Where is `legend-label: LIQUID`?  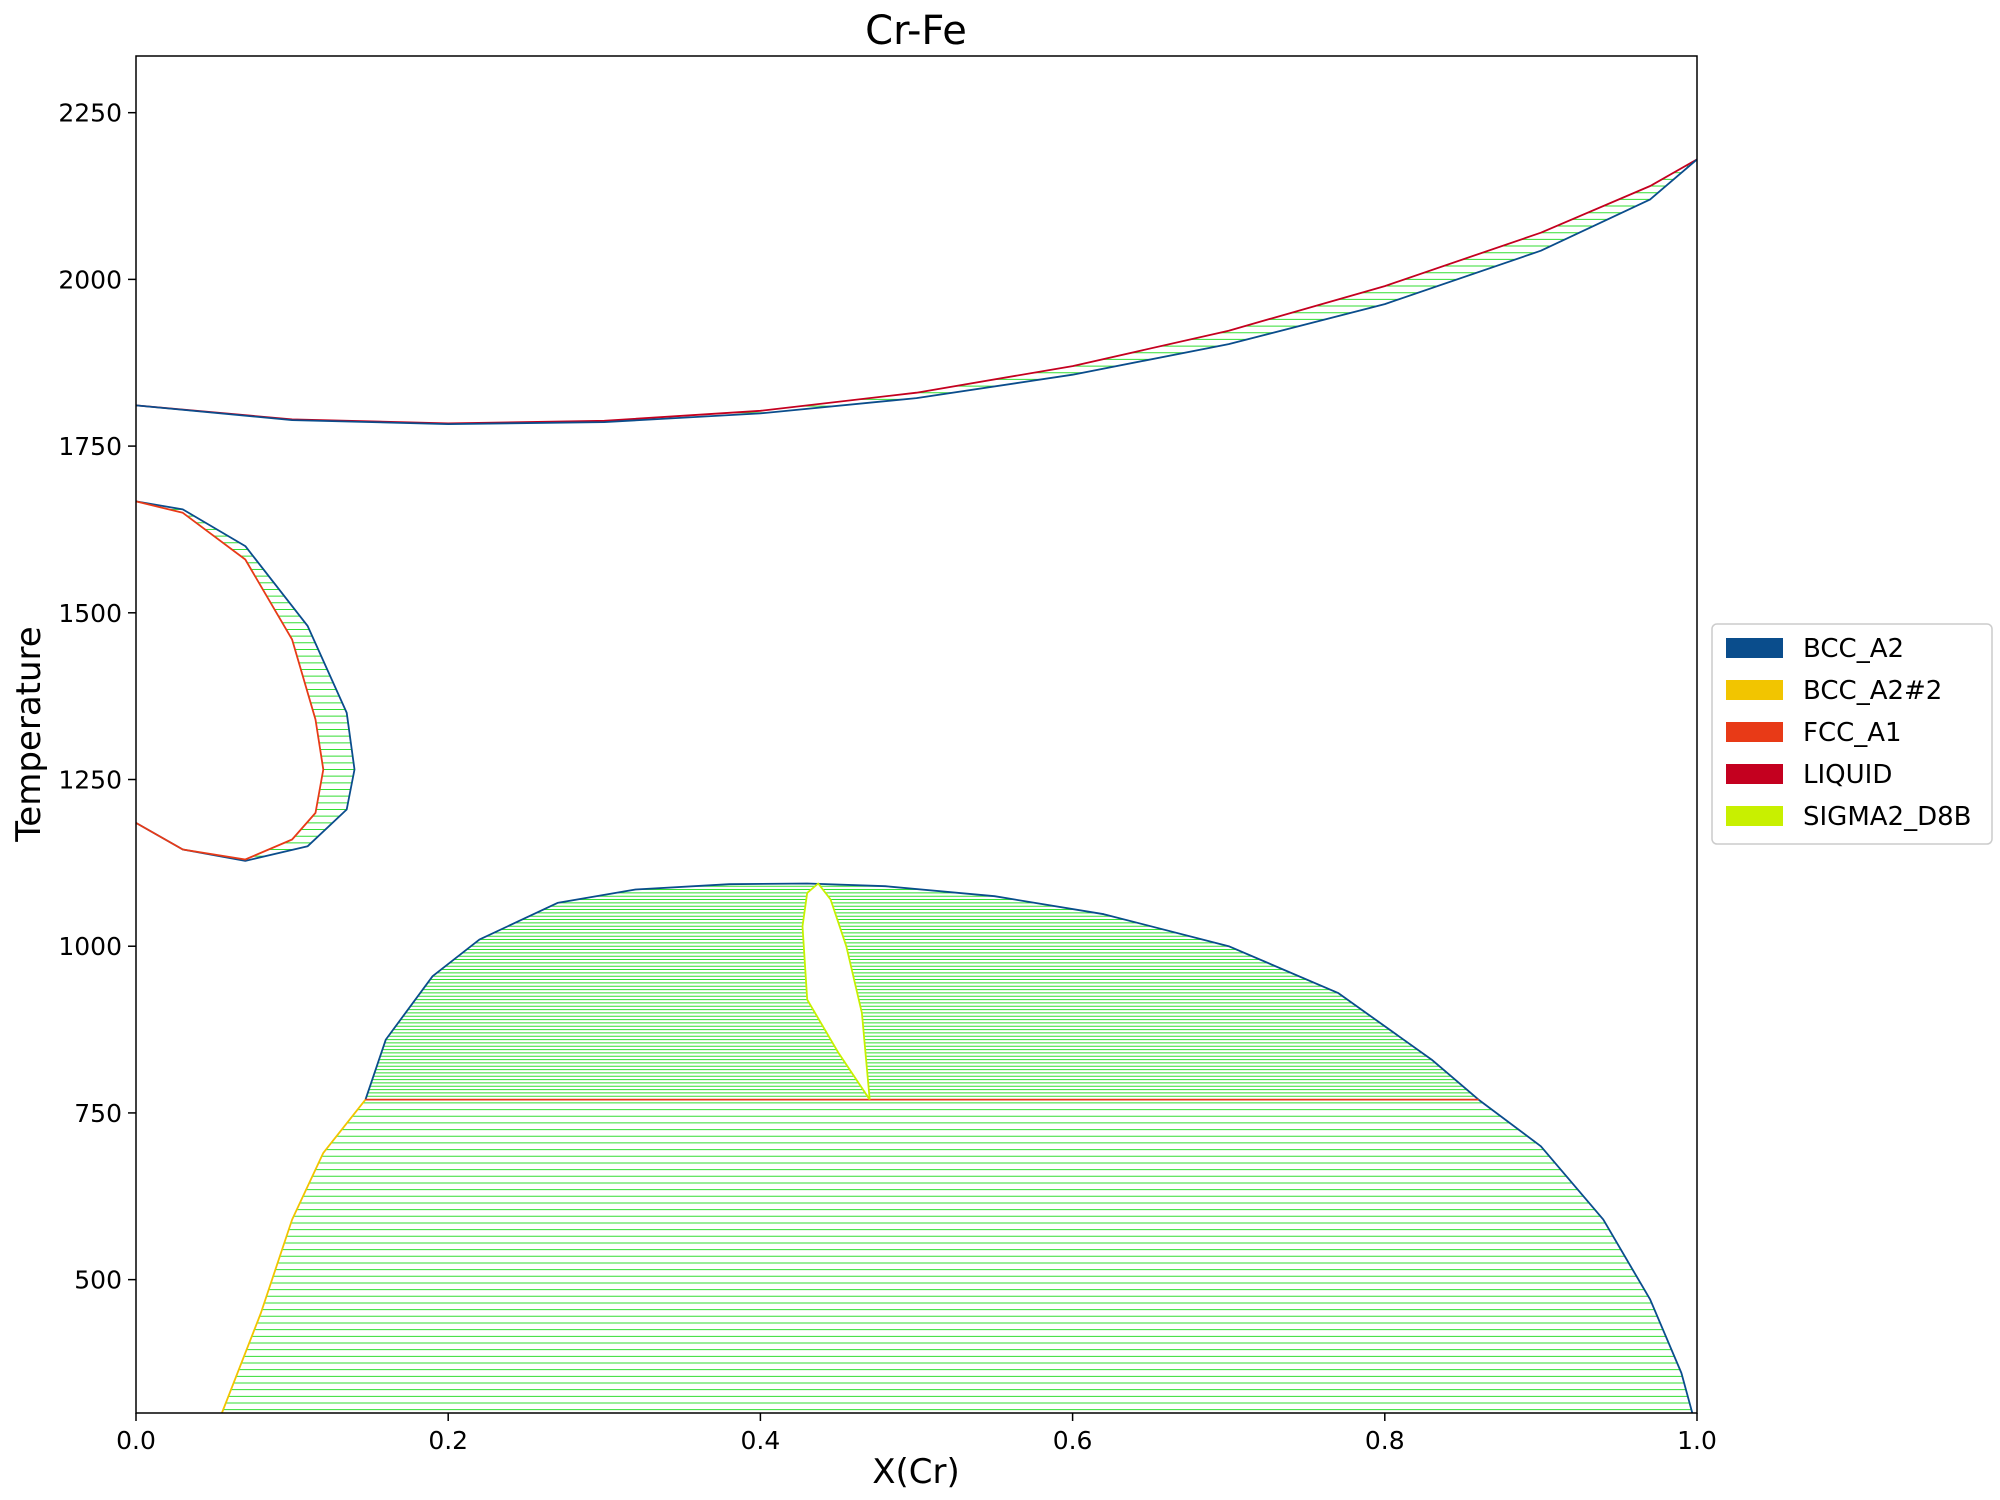 legend-label: LIQUID is located at coordinates (1847, 775).